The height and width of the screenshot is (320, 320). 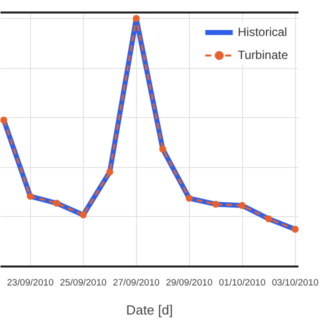 I want to click on x-tick-label: 27/09/2010, so click(x=136, y=283).